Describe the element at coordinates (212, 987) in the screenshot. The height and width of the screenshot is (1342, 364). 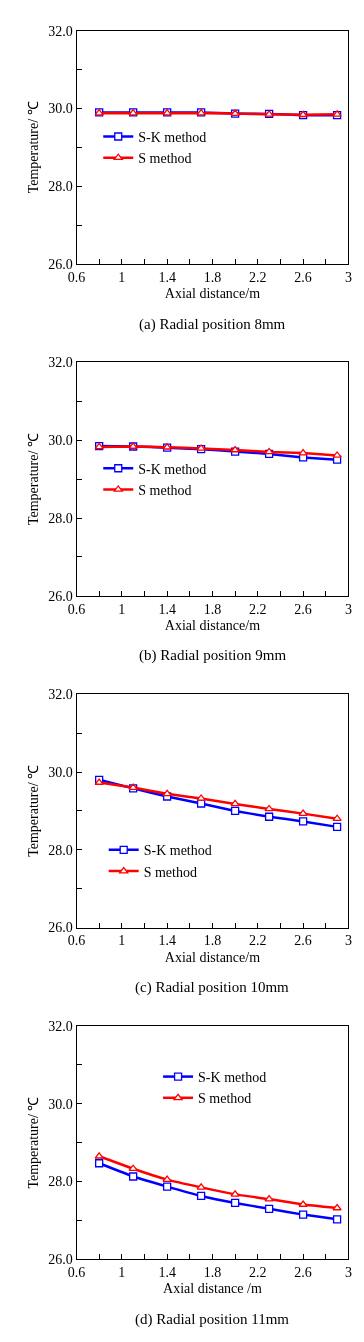
I see `text: (c) Radial position 10mm` at that location.